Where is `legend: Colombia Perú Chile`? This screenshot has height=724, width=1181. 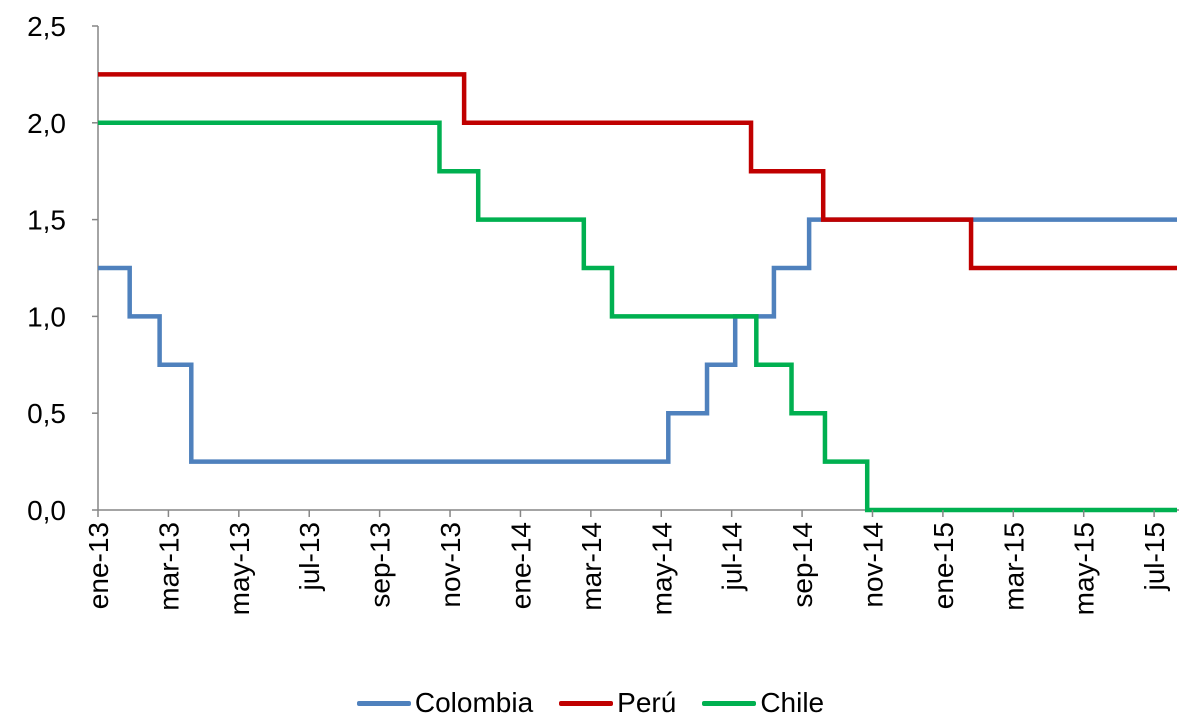 legend: Colombia Perú Chile is located at coordinates (590, 703).